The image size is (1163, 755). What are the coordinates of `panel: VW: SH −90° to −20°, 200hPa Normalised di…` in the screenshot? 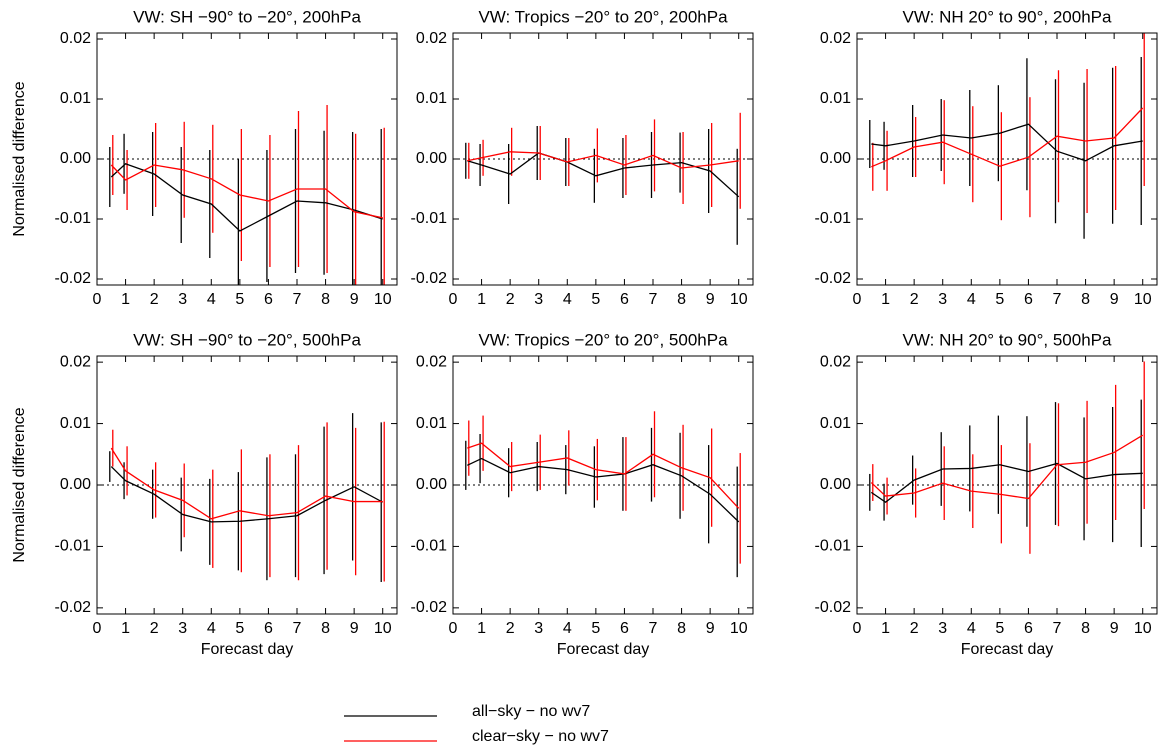 It's located at (204, 157).